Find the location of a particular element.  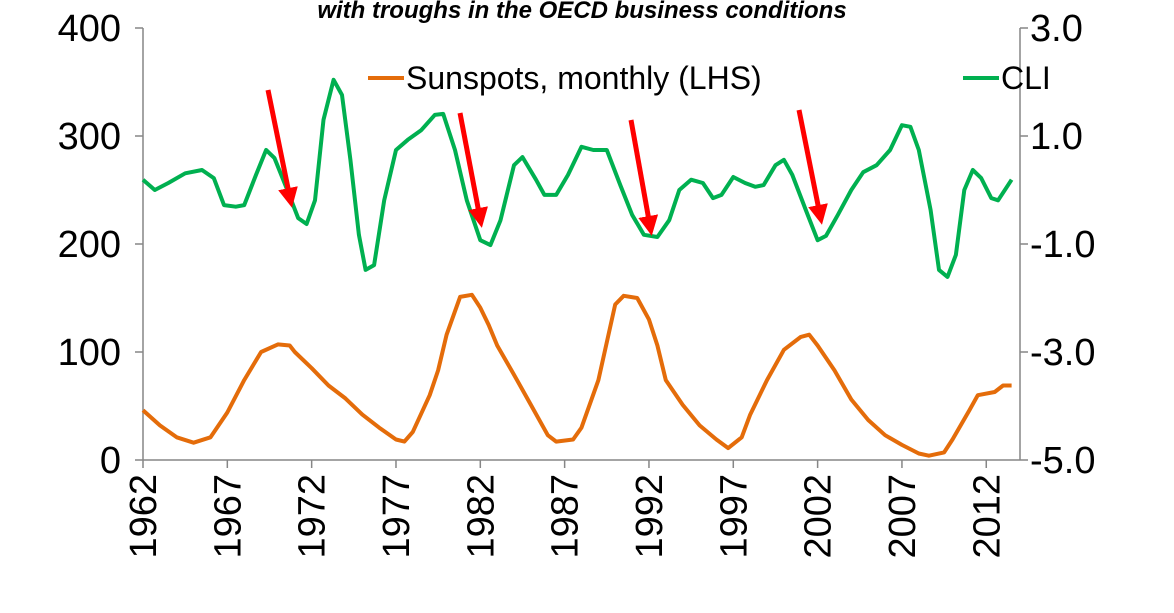

y-tick-label: 100 is located at coordinates (89, 353).